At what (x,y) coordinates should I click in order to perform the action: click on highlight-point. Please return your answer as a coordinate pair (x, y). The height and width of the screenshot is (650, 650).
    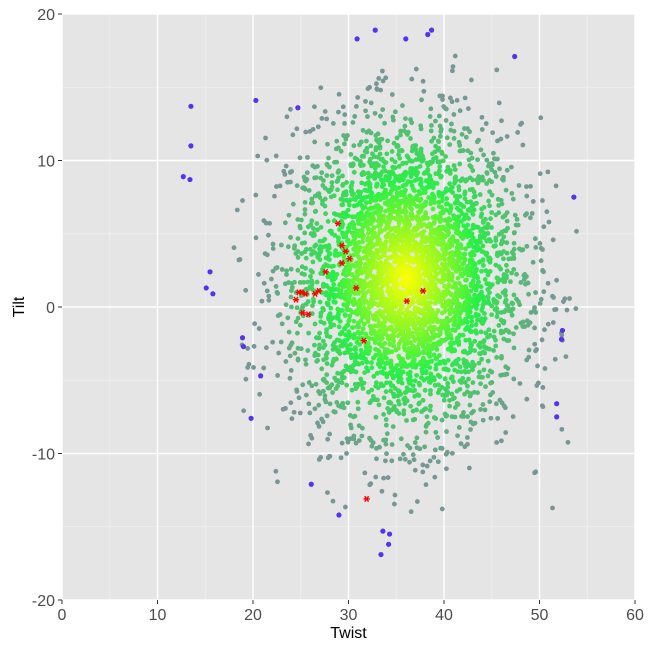
    Looking at the image, I should click on (308, 314).